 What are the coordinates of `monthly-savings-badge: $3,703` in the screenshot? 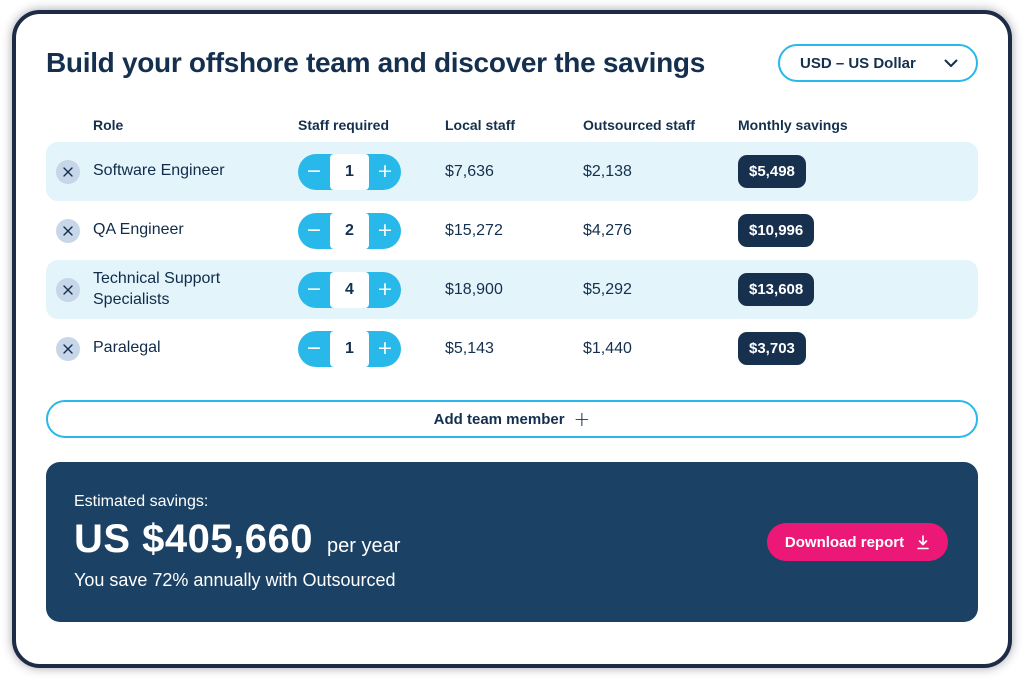 It's located at (772, 348).